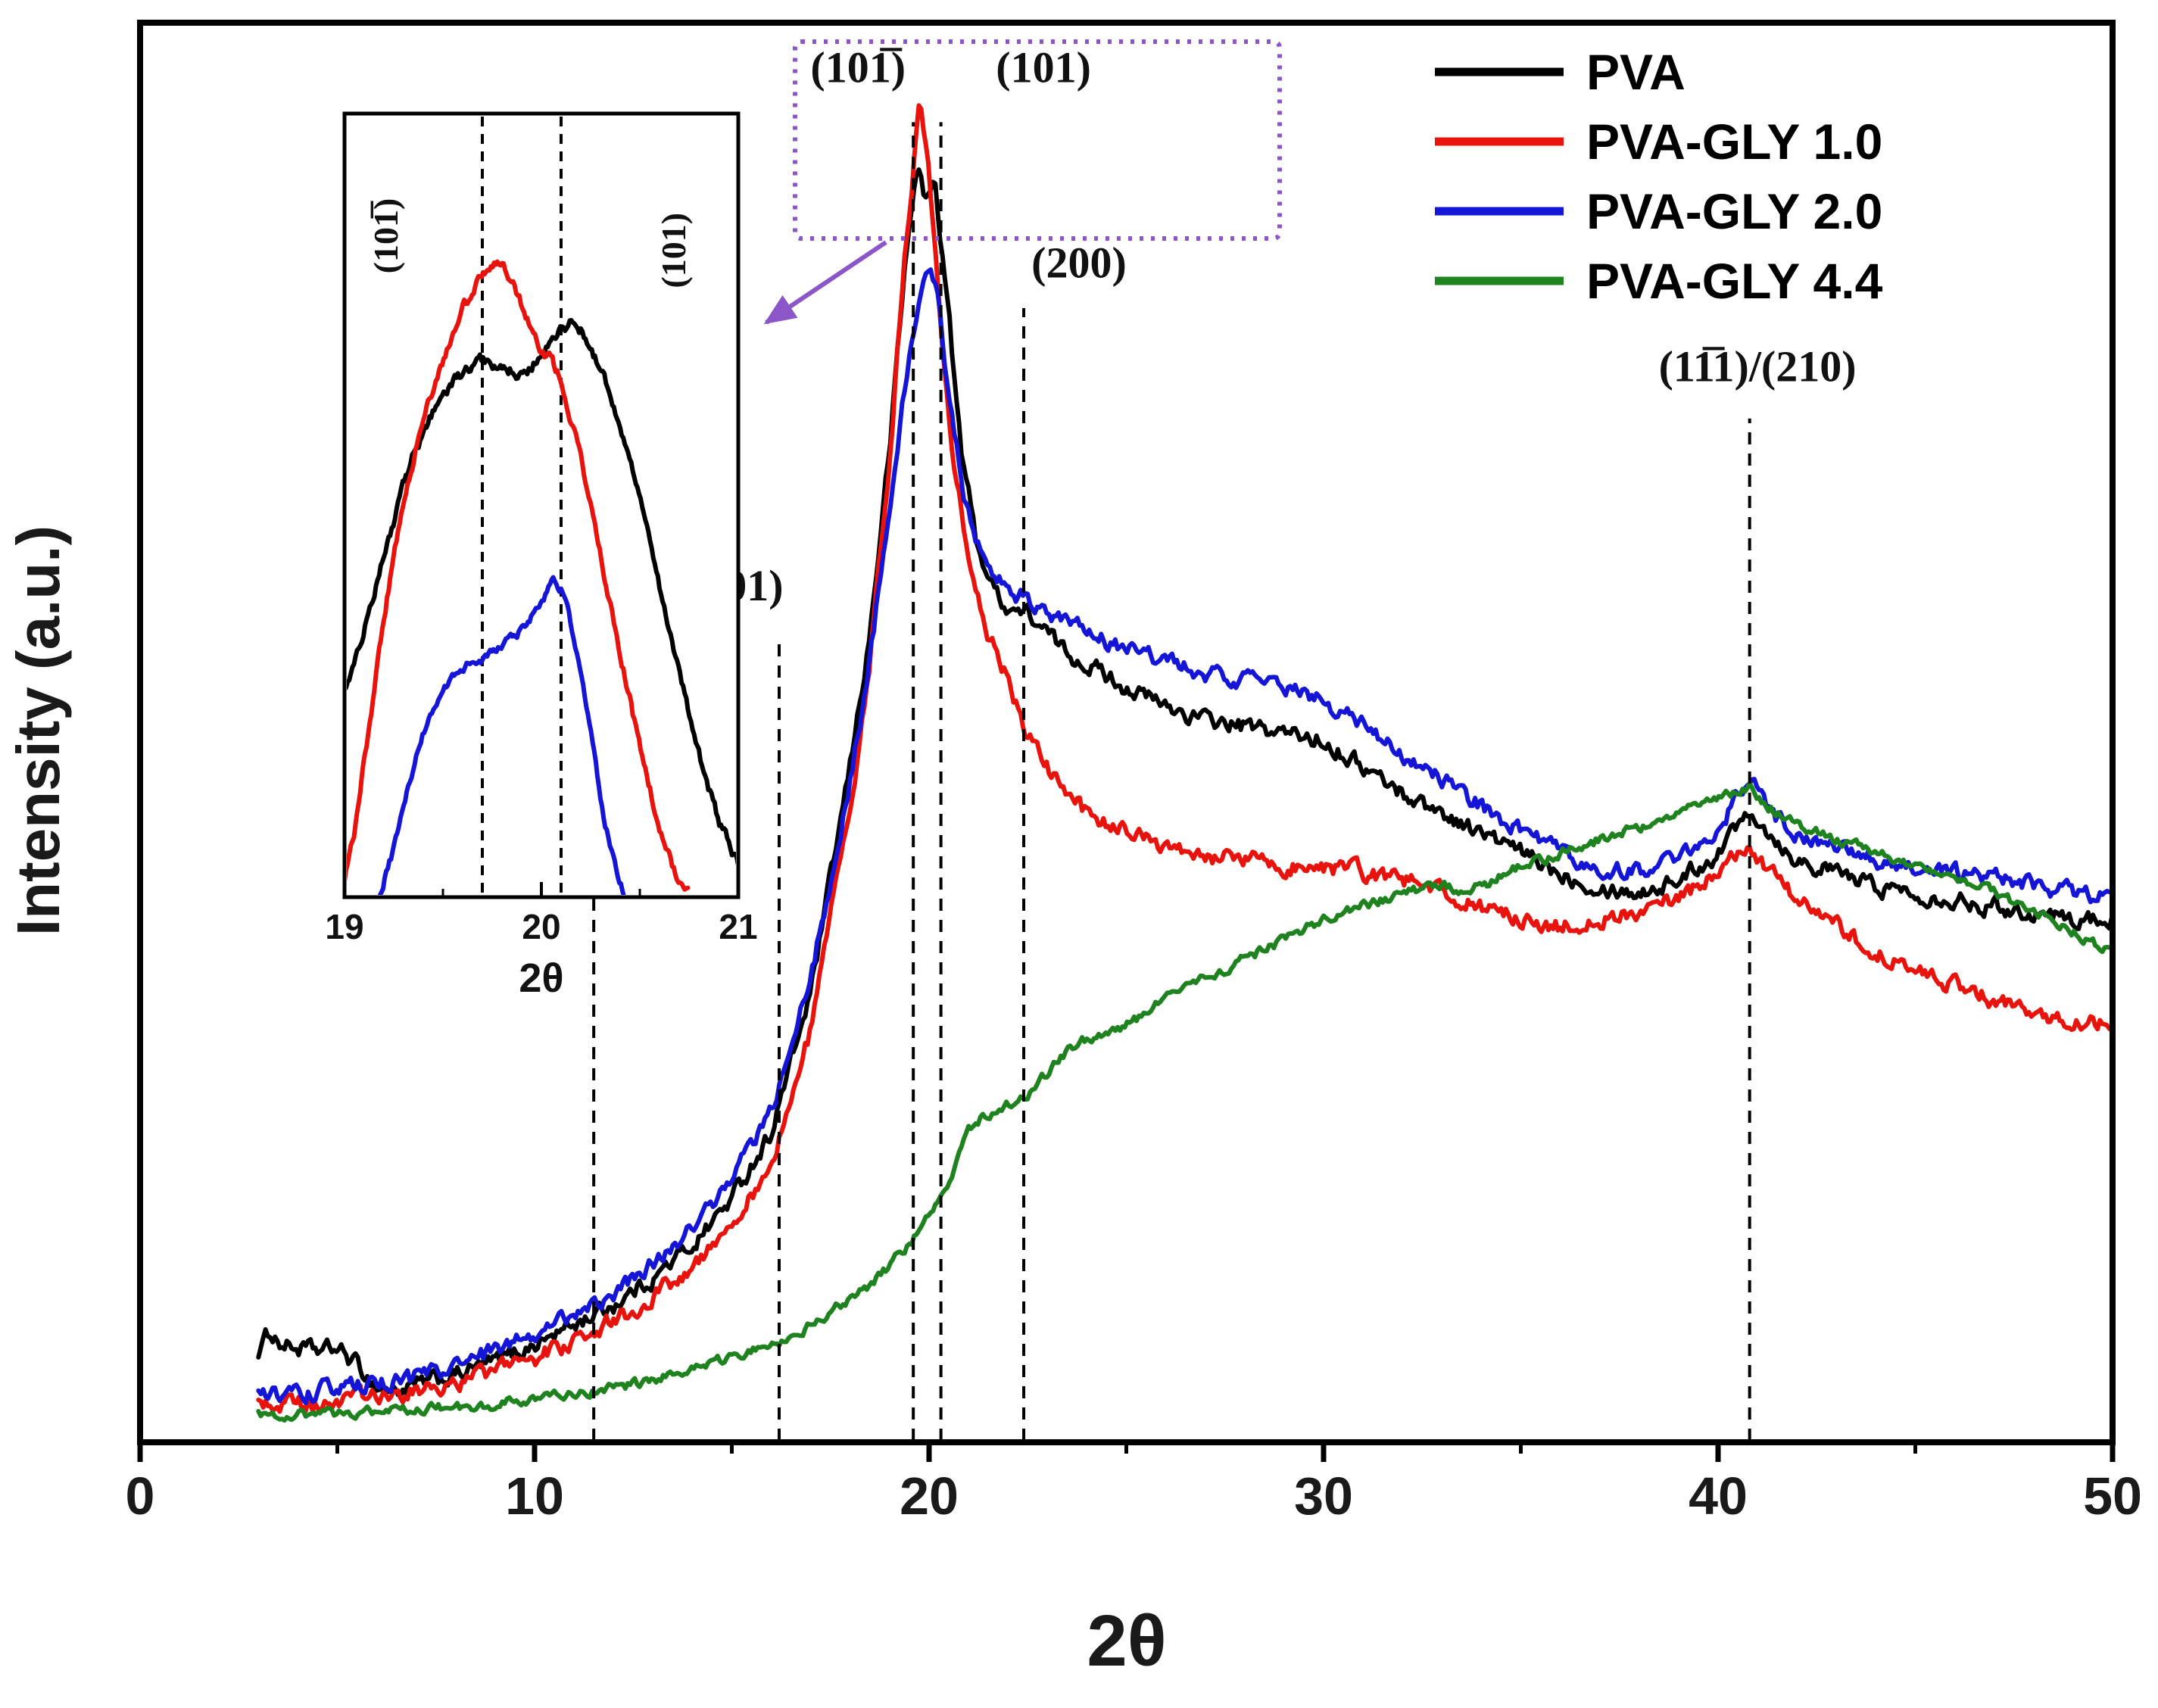  Describe the element at coordinates (1659, 176) in the screenshot. I see `legend: PVA PVA-GLY 1.0 PVA-GLY 2.0 PVA-GLY 4.4` at that location.